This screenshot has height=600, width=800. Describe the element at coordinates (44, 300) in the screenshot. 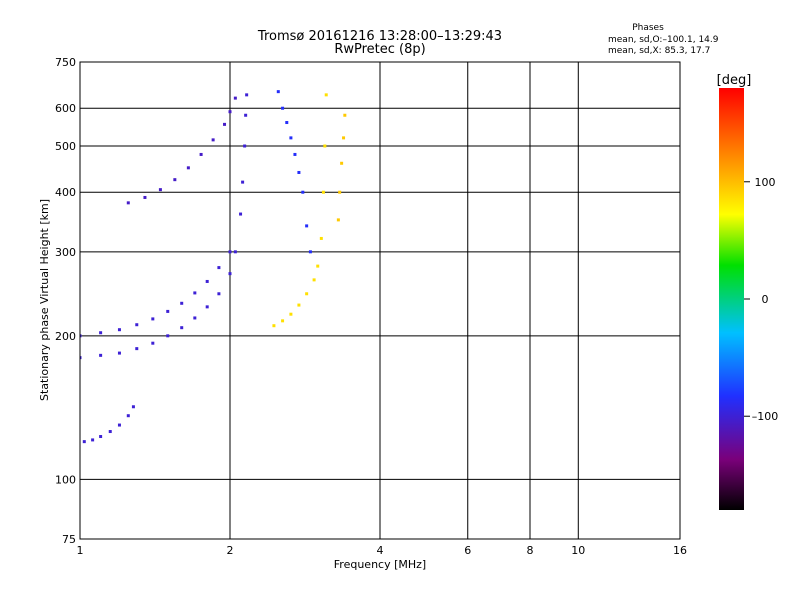

I see `y-axis-label: Stationary phase Virtual Height [km]` at that location.